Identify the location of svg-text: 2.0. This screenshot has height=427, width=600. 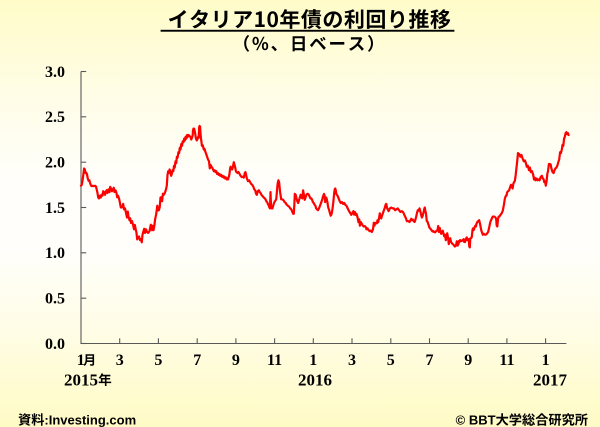
(55, 163).